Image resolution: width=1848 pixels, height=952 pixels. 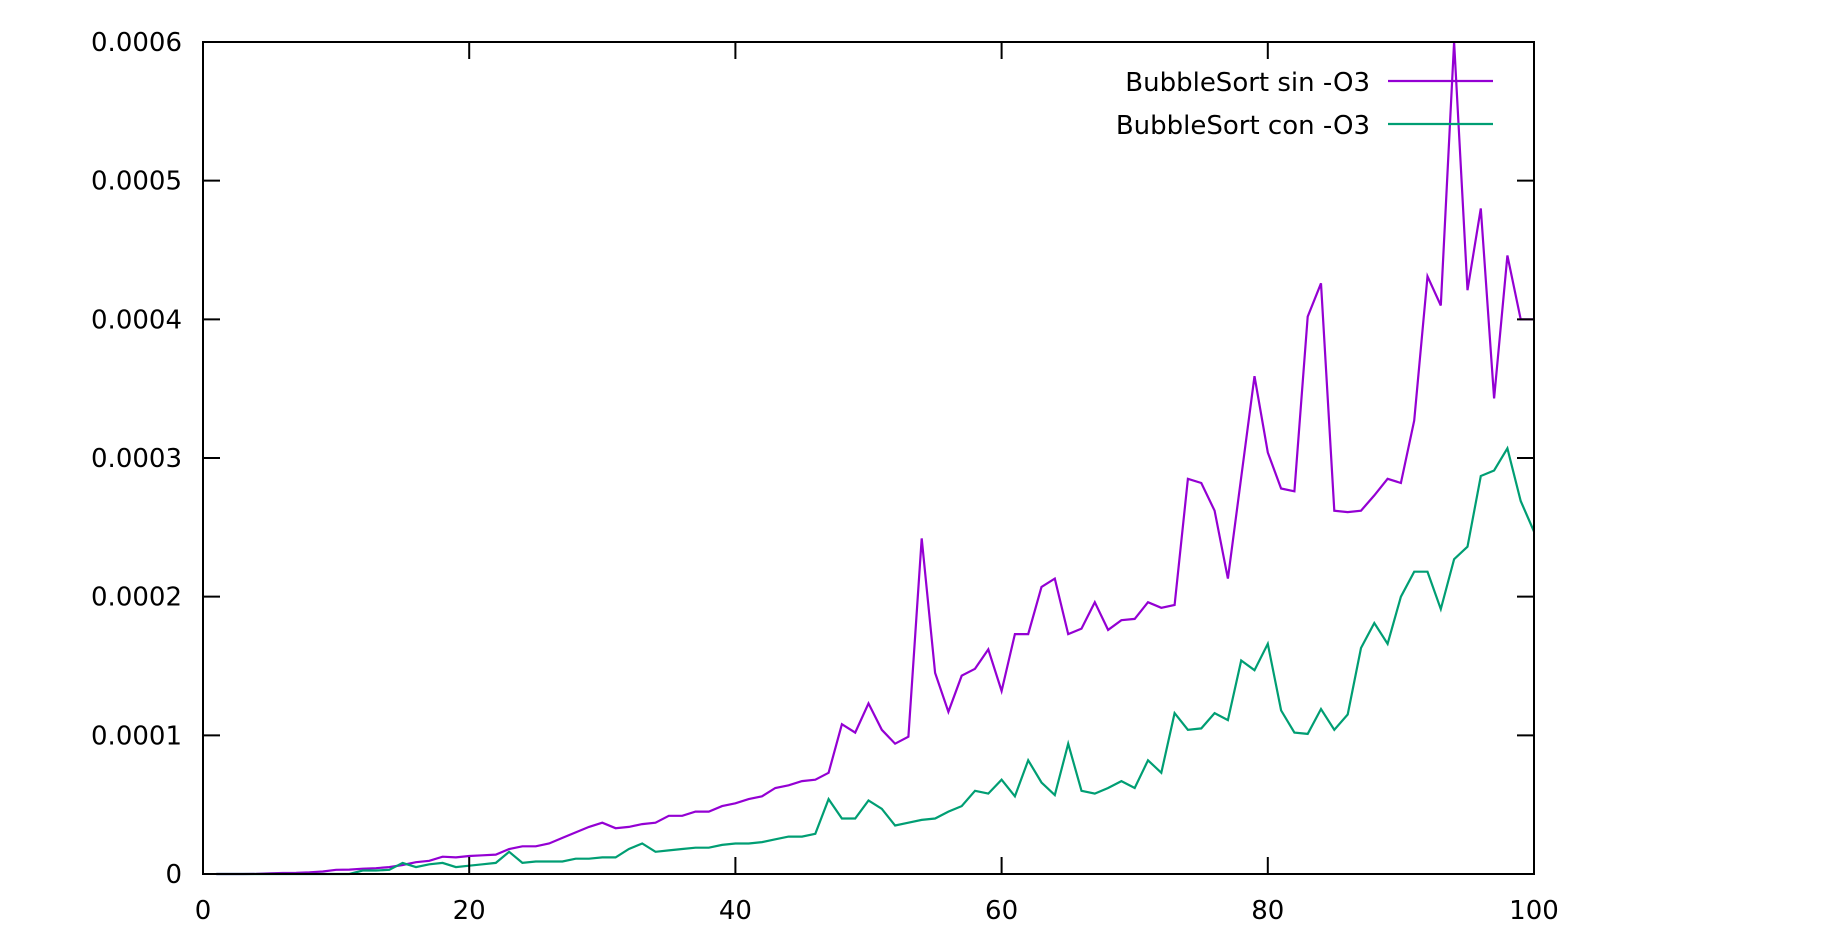 What do you see at coordinates (173, 875) in the screenshot?
I see `y-tick-label: 0` at bounding box center [173, 875].